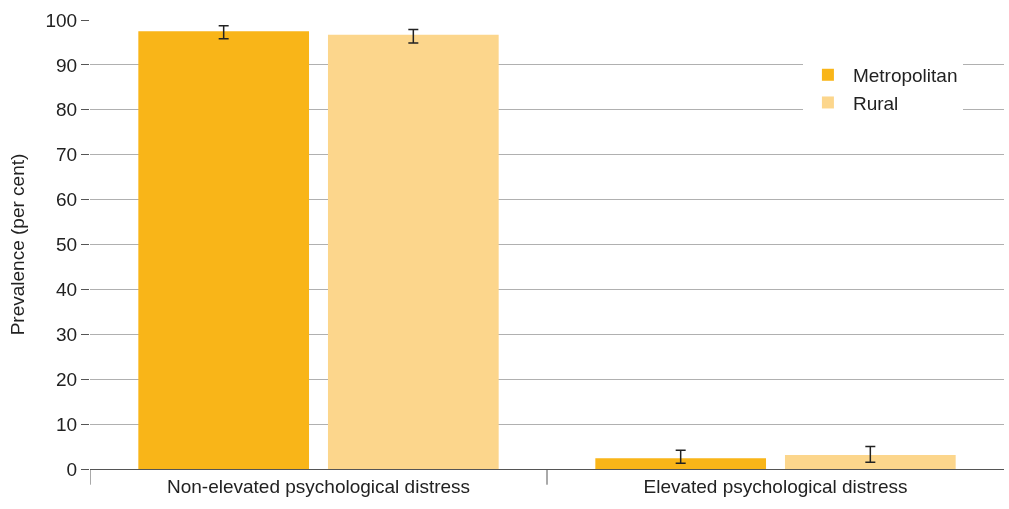 The width and height of the screenshot is (1009, 509). Describe the element at coordinates (67, 110) in the screenshot. I see `y-tick-label: 80` at that location.